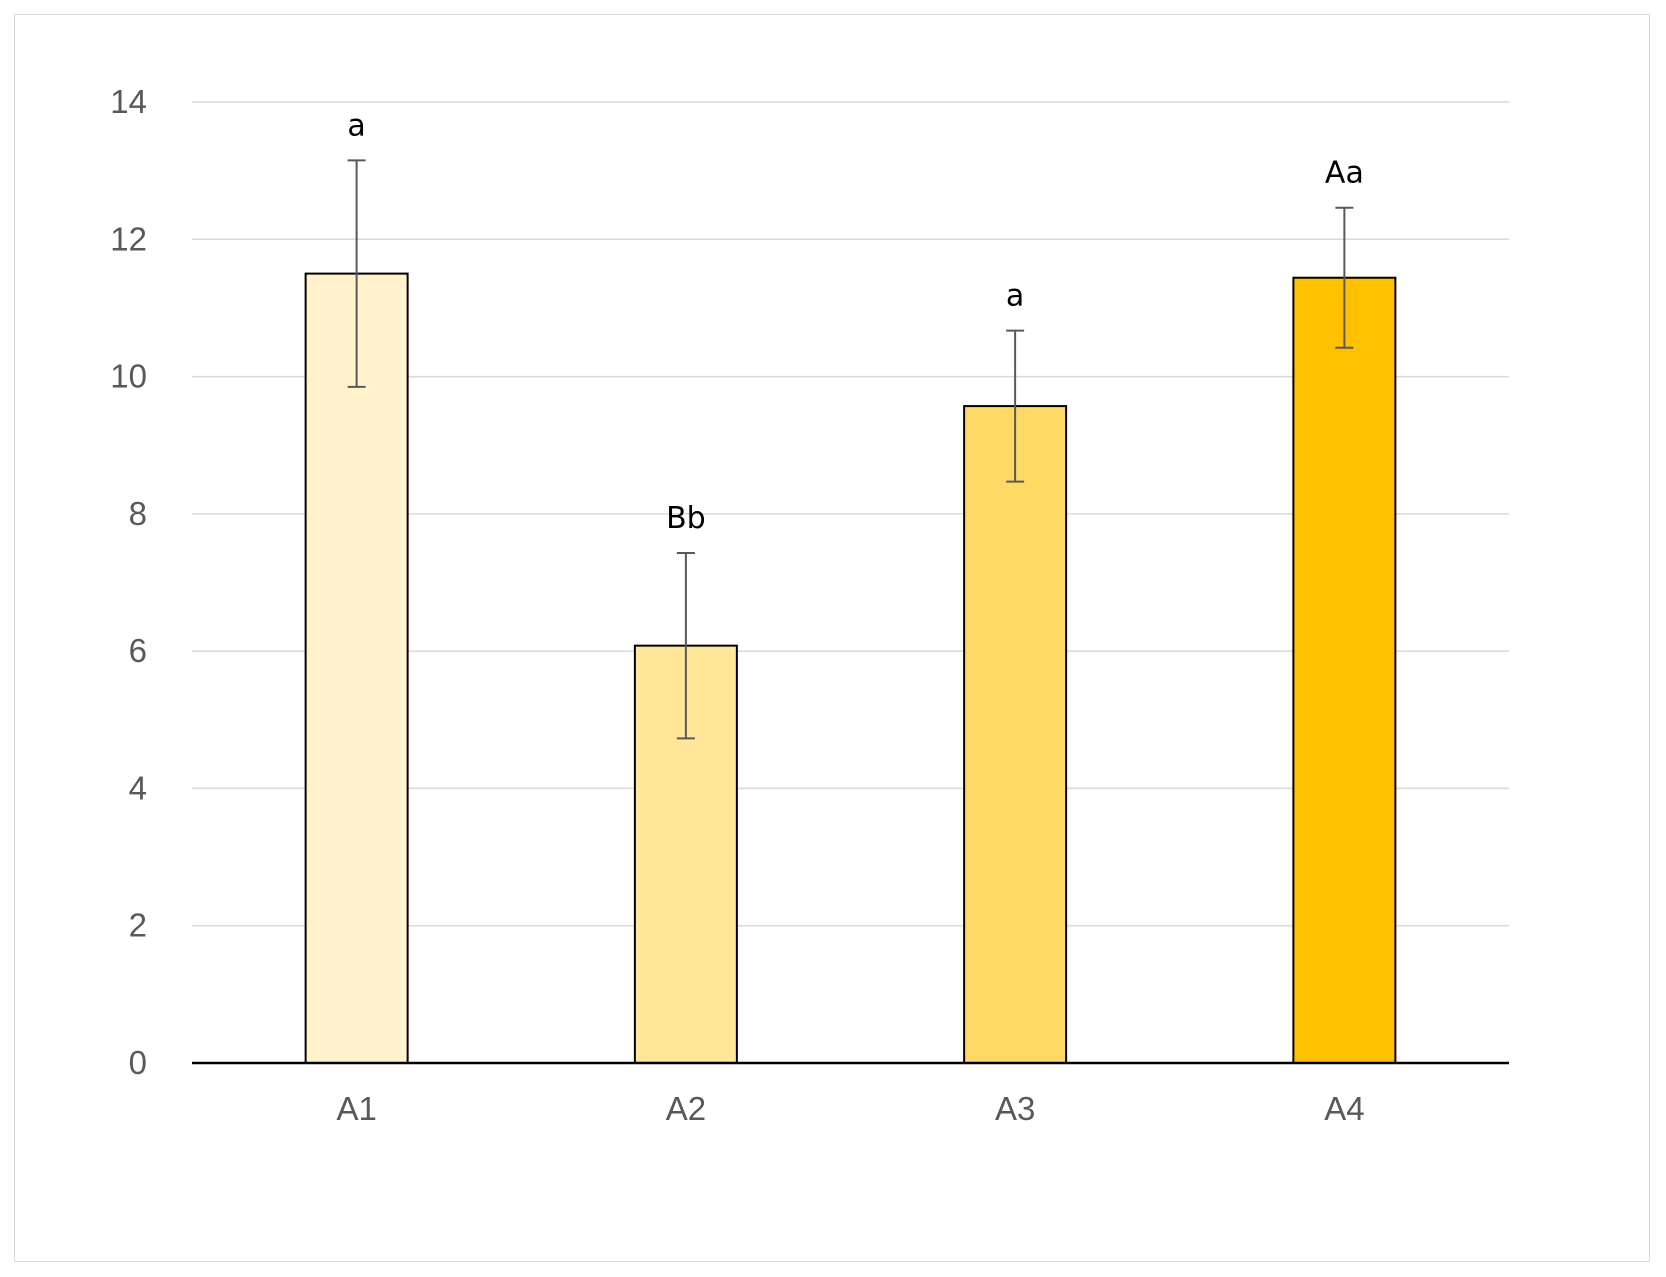 The image size is (1666, 1277). What do you see at coordinates (1344, 277) in the screenshot?
I see `error-bar-A4` at bounding box center [1344, 277].